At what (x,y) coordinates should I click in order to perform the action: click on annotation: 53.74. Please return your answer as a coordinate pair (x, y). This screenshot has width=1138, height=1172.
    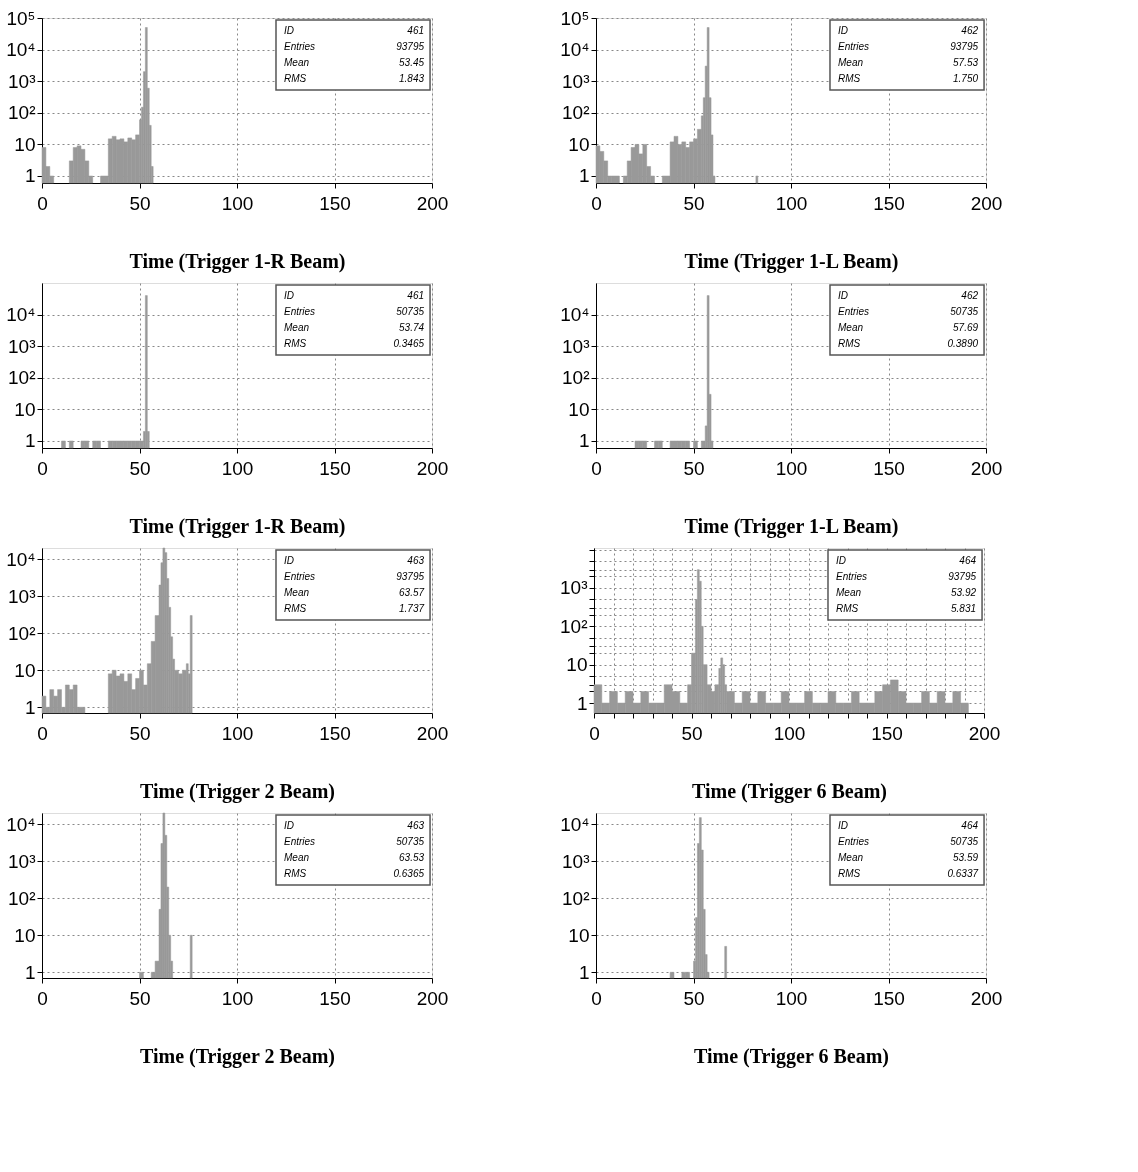
    Looking at the image, I should click on (412, 327).